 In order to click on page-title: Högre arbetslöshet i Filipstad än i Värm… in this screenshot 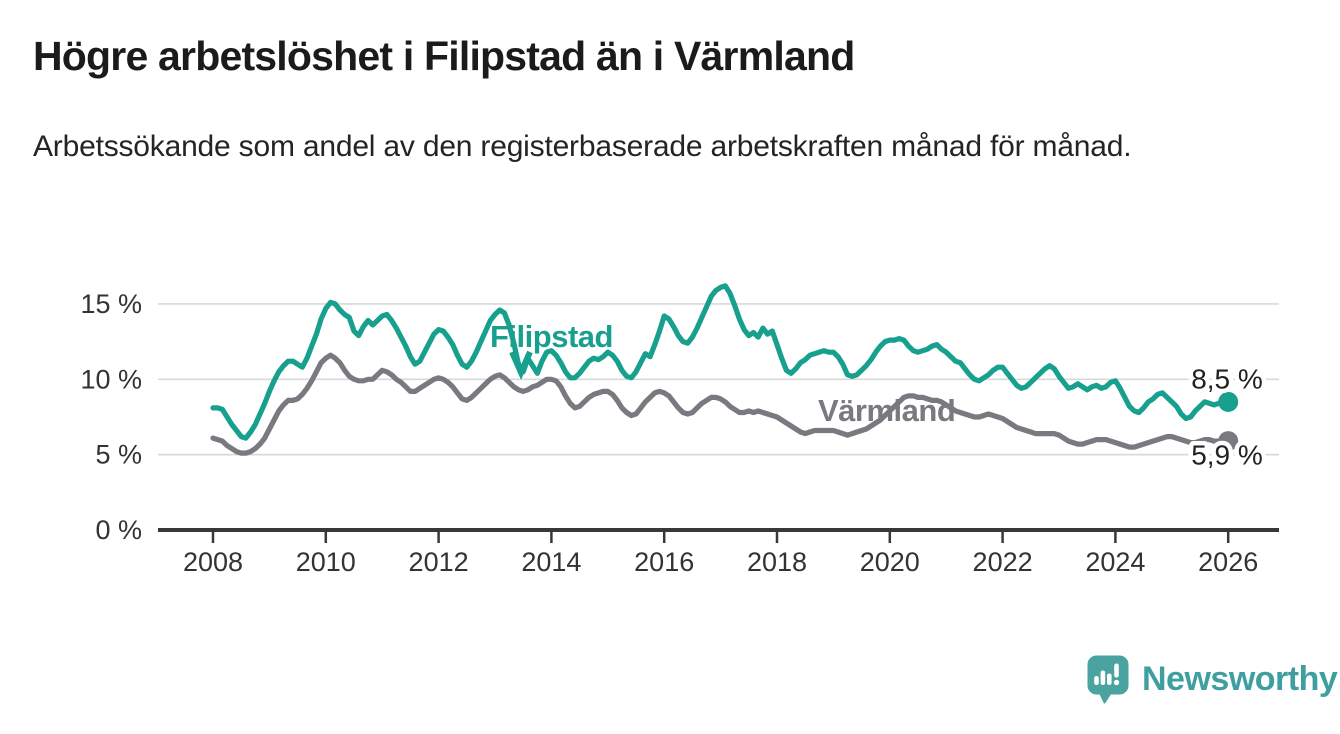, I will do `click(444, 56)`.